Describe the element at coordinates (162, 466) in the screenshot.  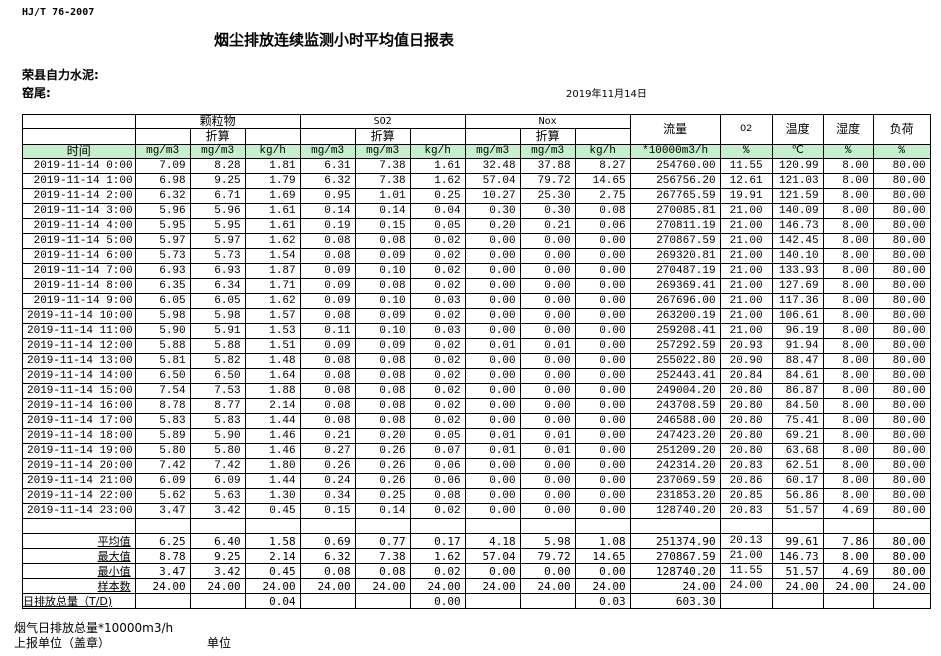
I see `value-cell: 7.42` at that location.